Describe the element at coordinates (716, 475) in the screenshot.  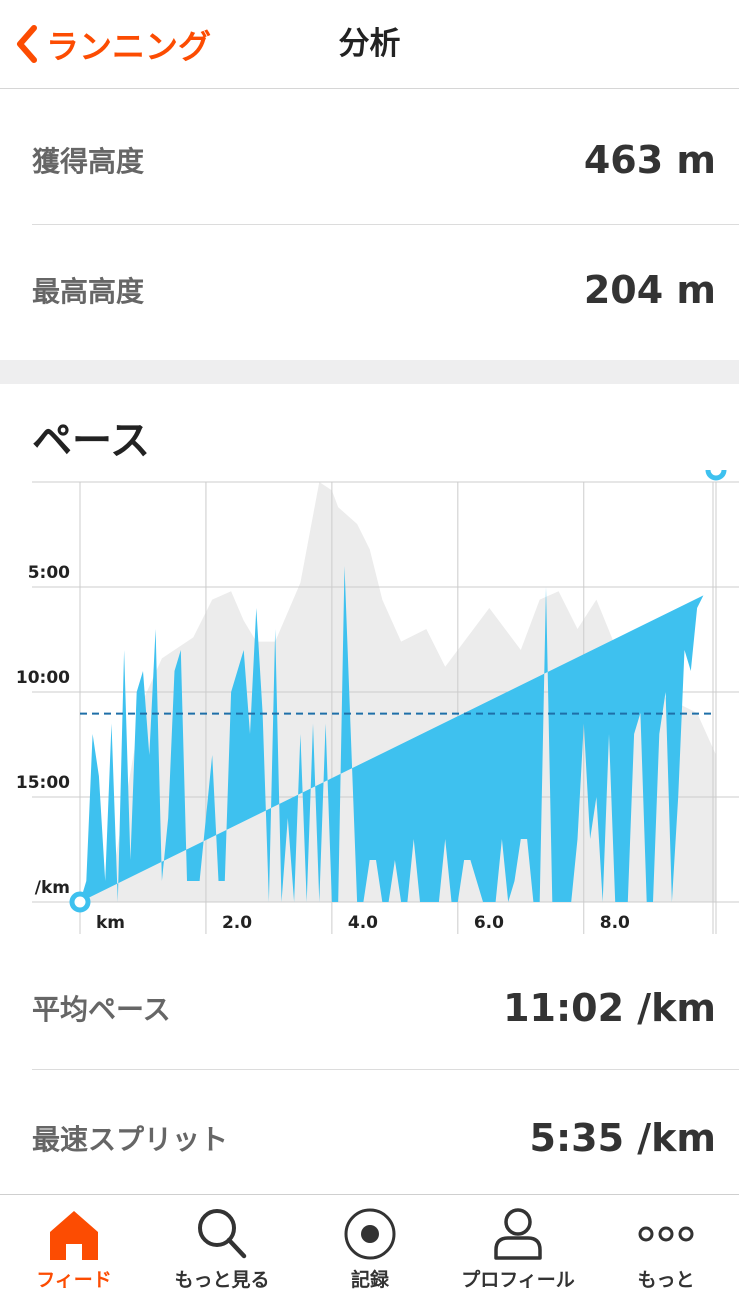
I see `chart-end-marker` at that location.